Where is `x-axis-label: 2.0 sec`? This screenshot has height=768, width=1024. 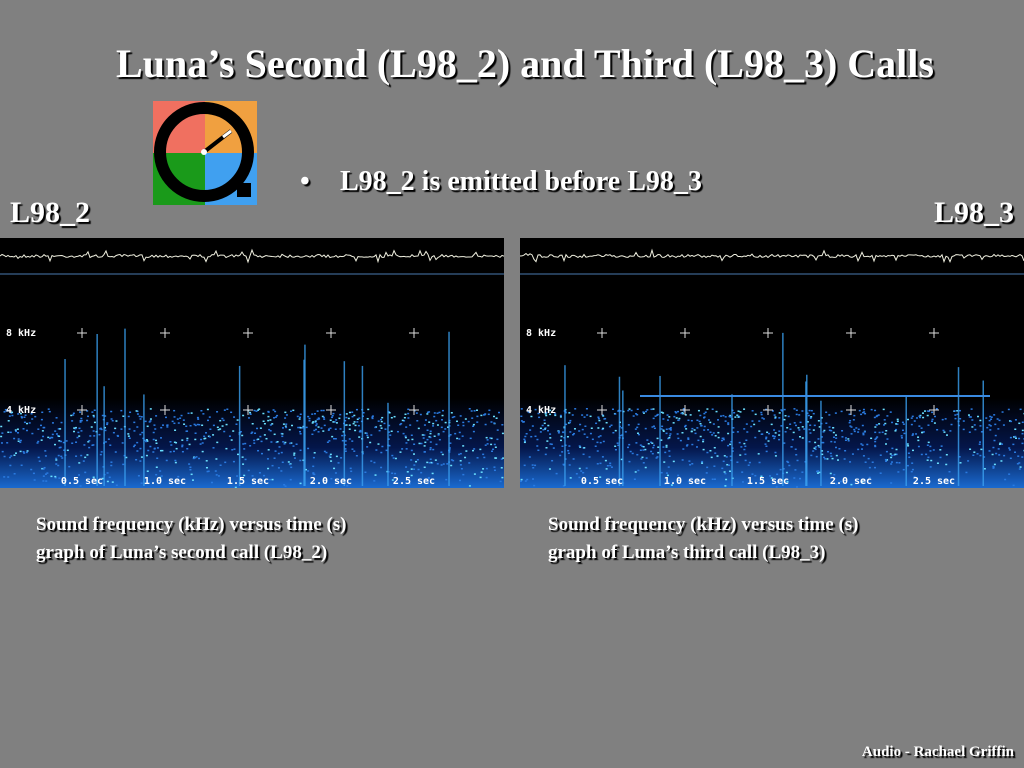 x-axis-label: 2.0 sec is located at coordinates (331, 481).